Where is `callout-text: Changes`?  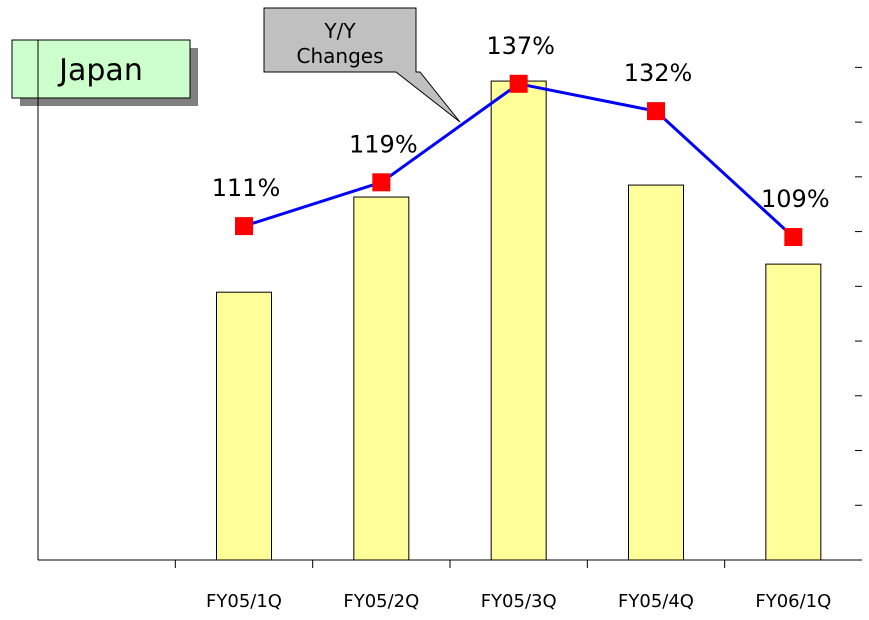 callout-text: Changes is located at coordinates (340, 56).